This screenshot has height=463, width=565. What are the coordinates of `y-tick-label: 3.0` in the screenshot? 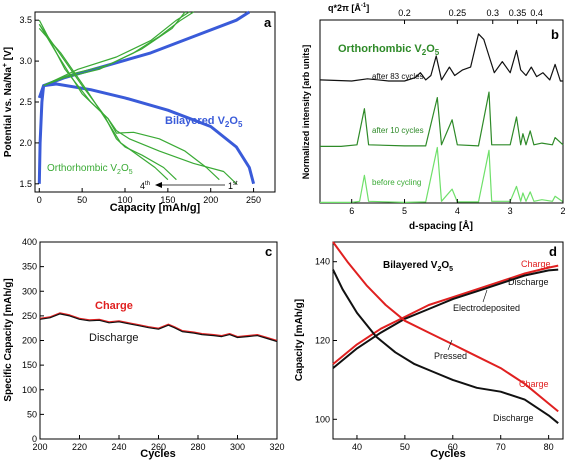 It's located at (25, 61).